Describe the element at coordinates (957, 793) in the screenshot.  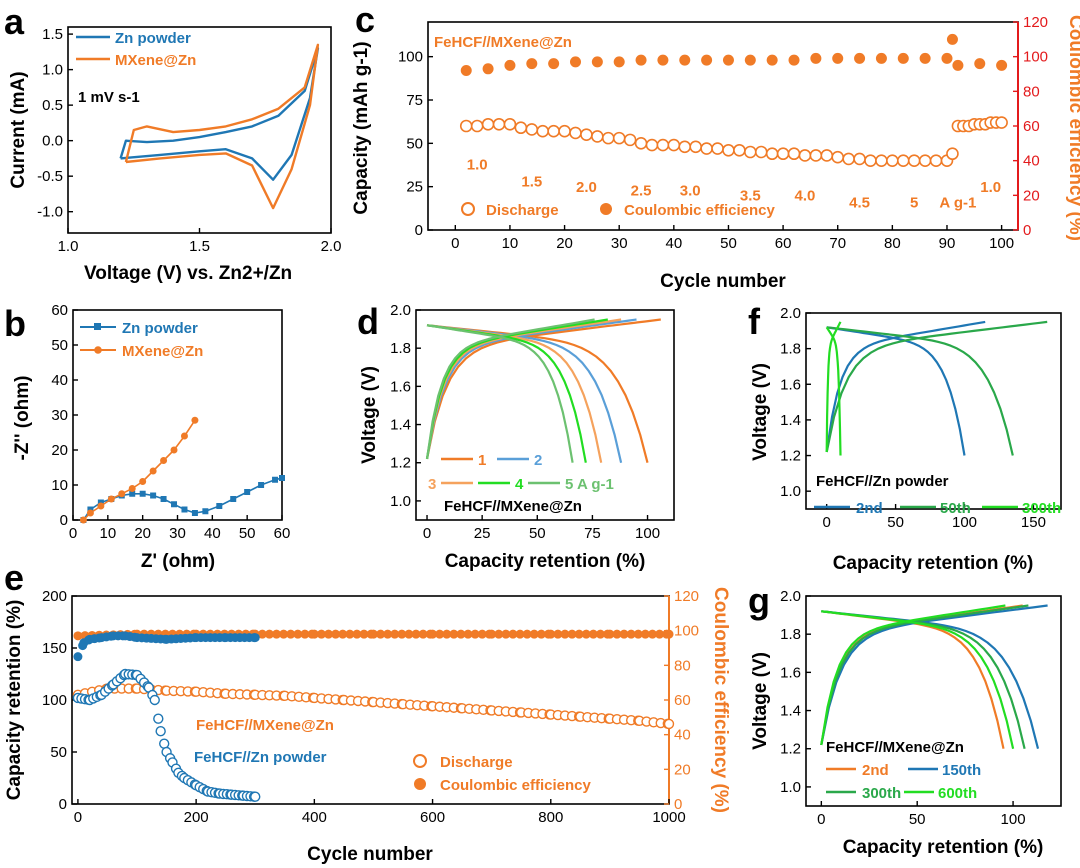
I see `legend-label-g-600th: 600th` at that location.